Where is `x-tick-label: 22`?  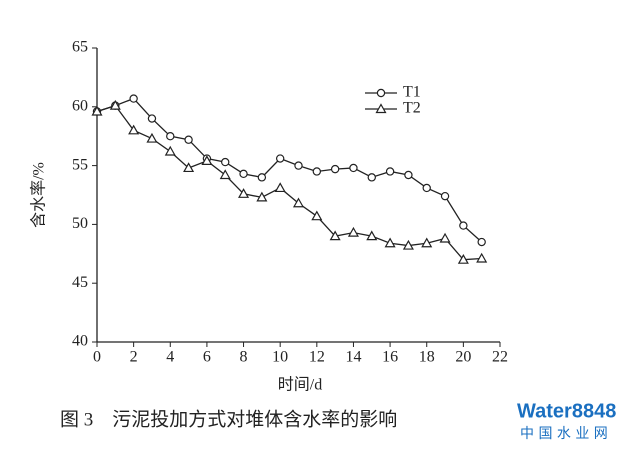
x-tick-label: 22 is located at coordinates (500, 357).